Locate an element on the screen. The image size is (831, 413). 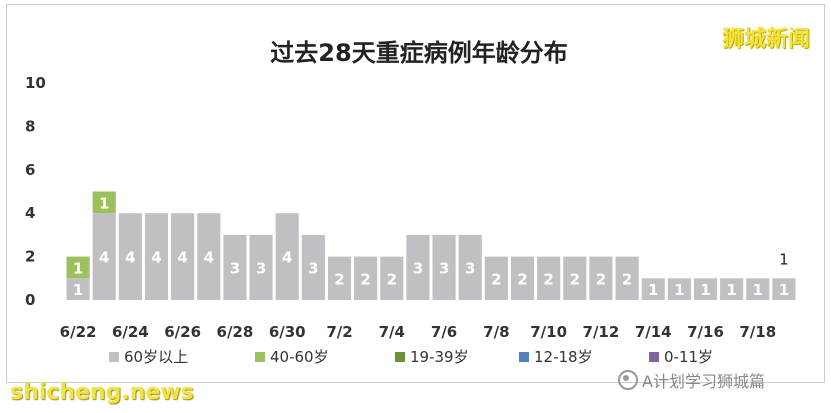
x-tick-label: 7/6 is located at coordinates (444, 332).